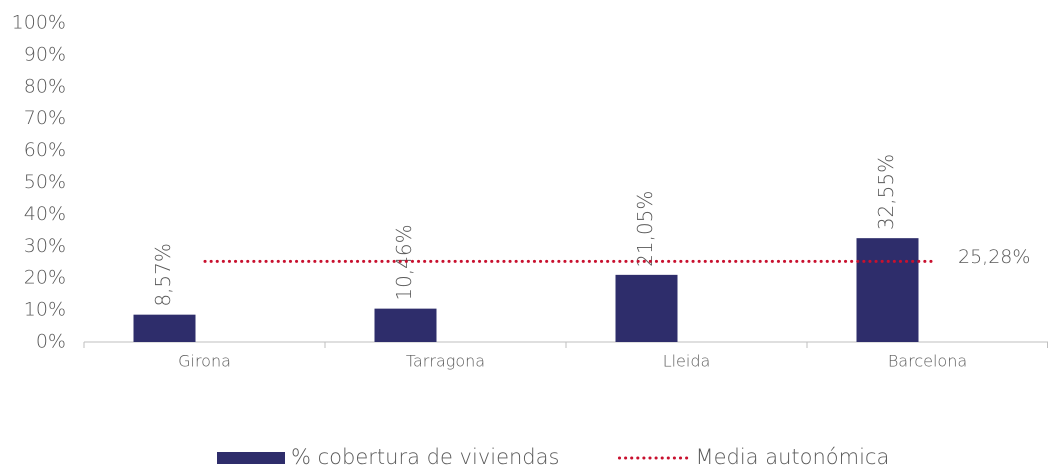 Image resolution: width=1051 pixels, height=468 pixels. Describe the element at coordinates (45, 54) in the screenshot. I see `y-tick-label: 90%` at that location.